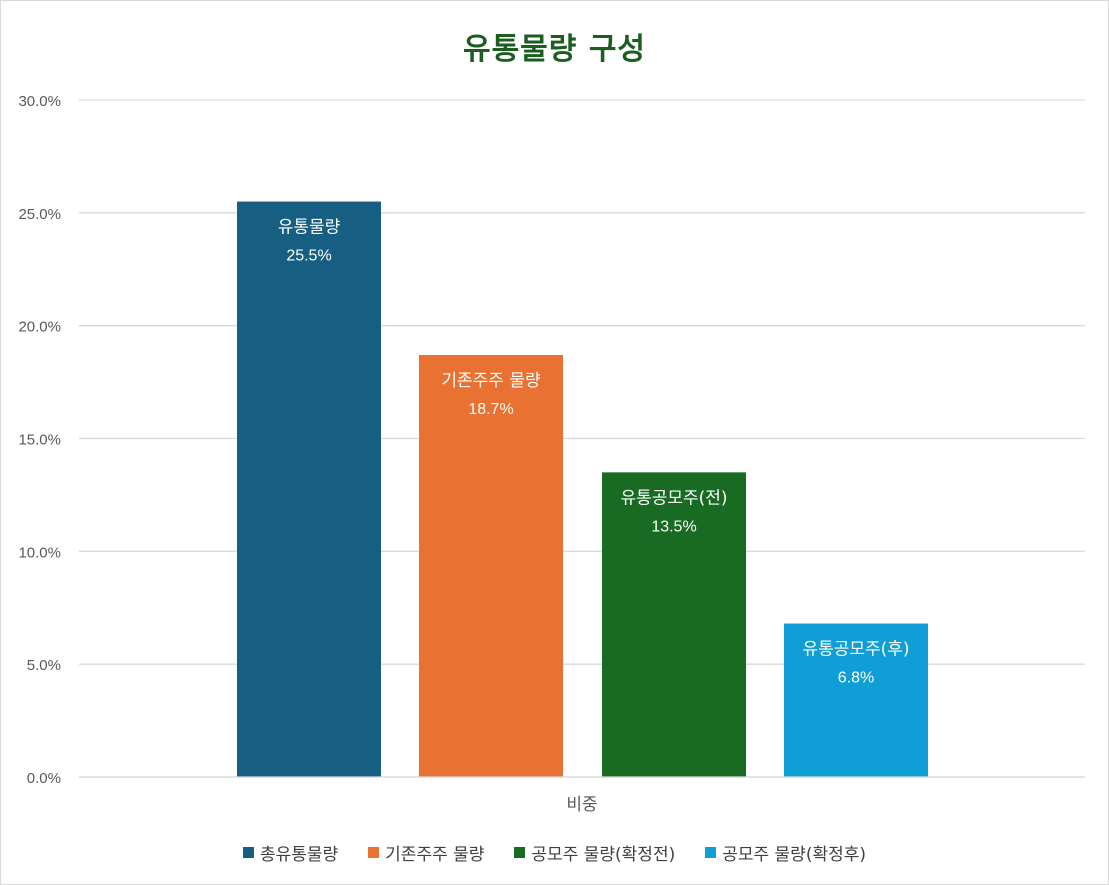 The width and height of the screenshot is (1109, 885). Describe the element at coordinates (39, 214) in the screenshot. I see `y-tick-label: 25.0%` at that location.